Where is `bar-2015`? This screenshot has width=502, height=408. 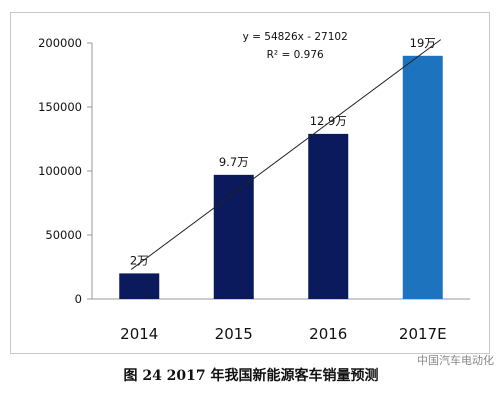 bar-2015 is located at coordinates (233, 236).